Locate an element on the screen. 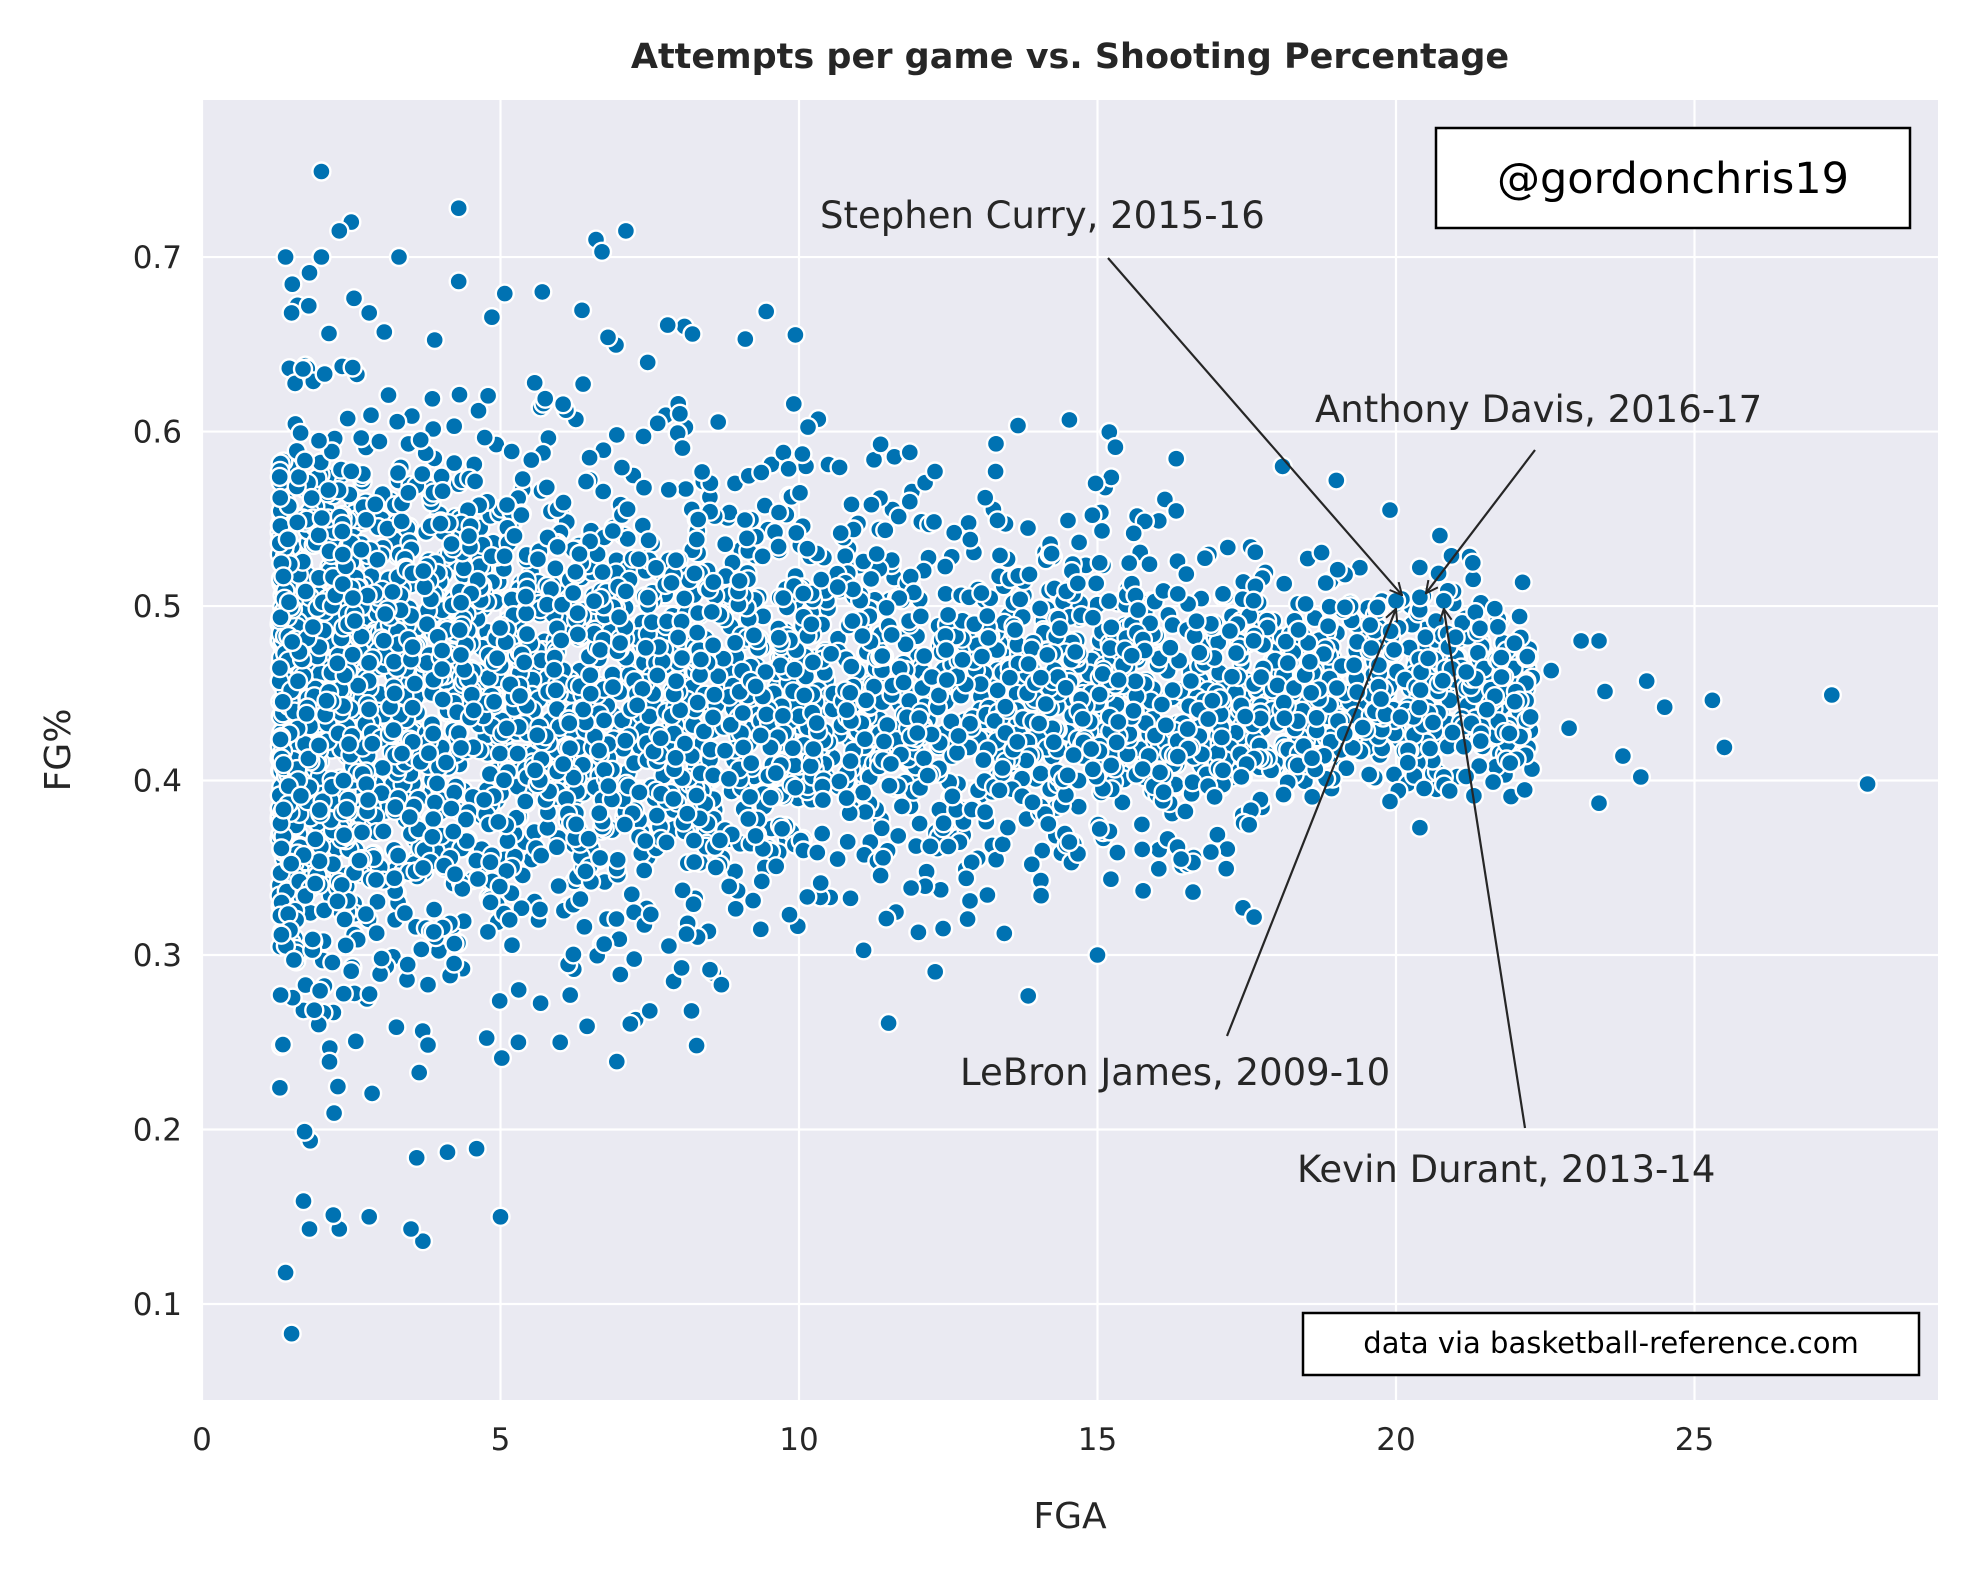 This screenshot has height=1570, width=1968. x-tick-label: 25 is located at coordinates (1694, 1440).